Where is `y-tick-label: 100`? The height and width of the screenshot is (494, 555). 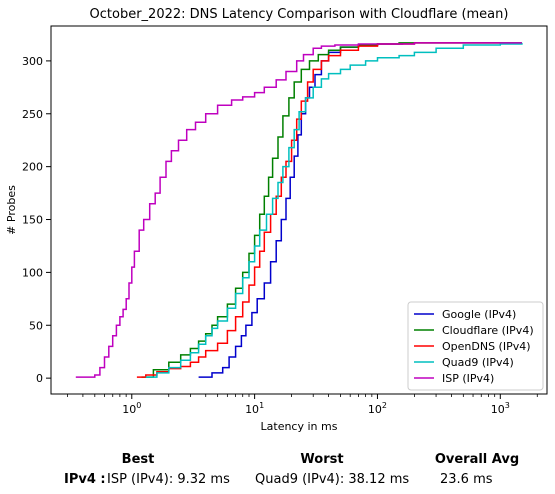 y-tick-label: 100 is located at coordinates (32, 272).